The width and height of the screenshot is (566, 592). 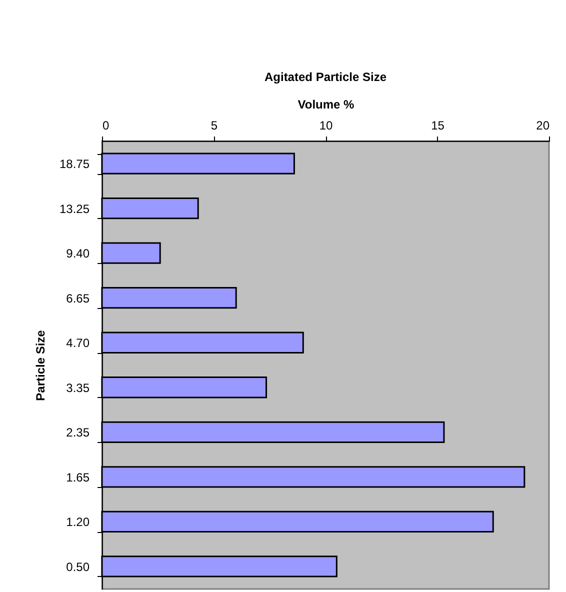 What do you see at coordinates (543, 125) in the screenshot?
I see `x-tick-label: 20` at bounding box center [543, 125].